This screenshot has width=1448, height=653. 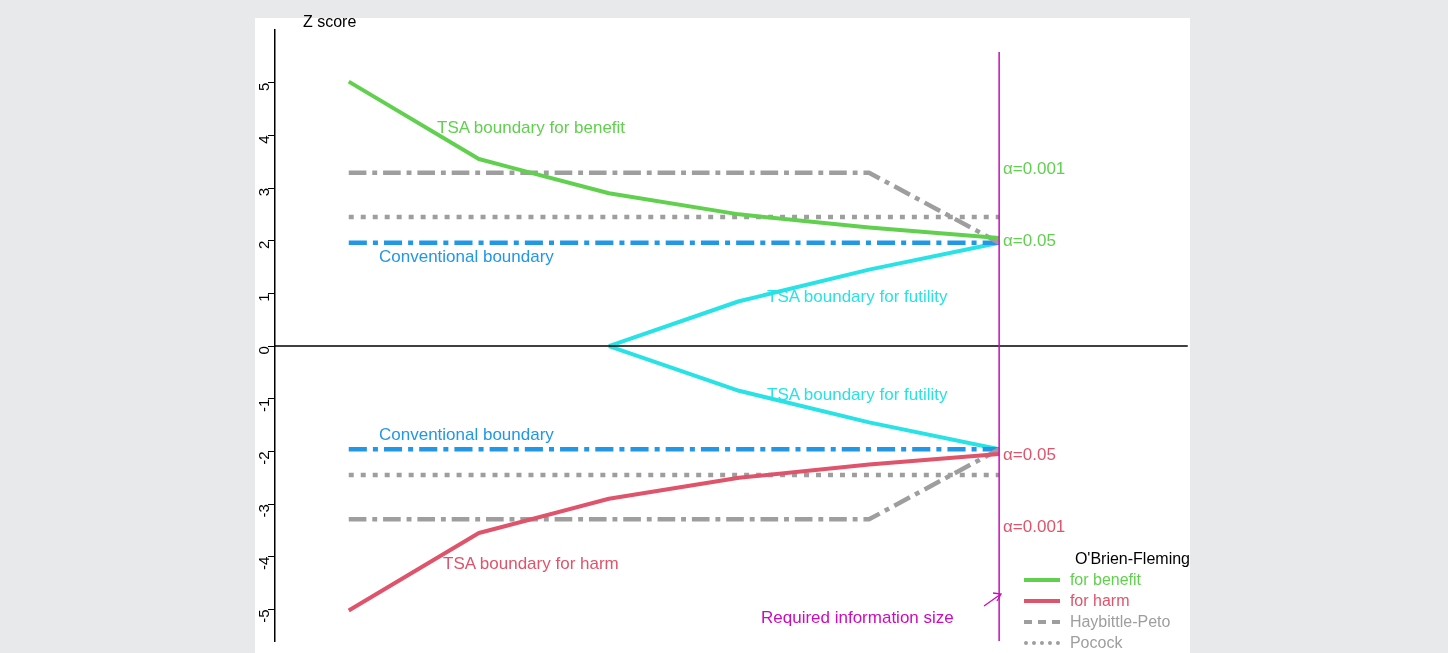 What do you see at coordinates (264, 405) in the screenshot?
I see `y-tick-label: -1` at bounding box center [264, 405].